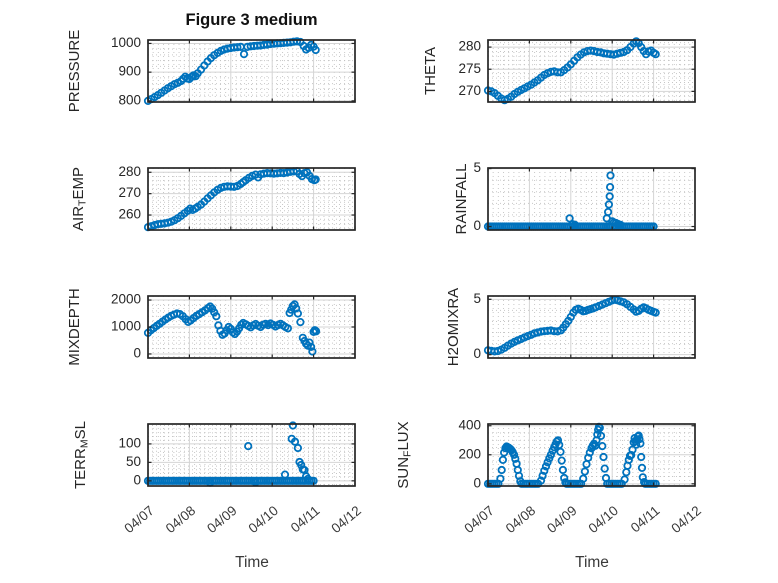 The width and height of the screenshot is (778, 583). What do you see at coordinates (129, 442) in the screenshot?
I see `y-tick-label: 100` at bounding box center [129, 442].